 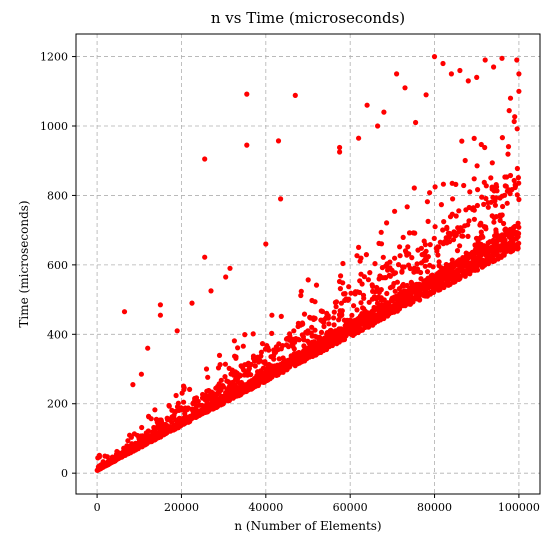 I want to click on y-tick-label: 800, so click(x=57, y=195).